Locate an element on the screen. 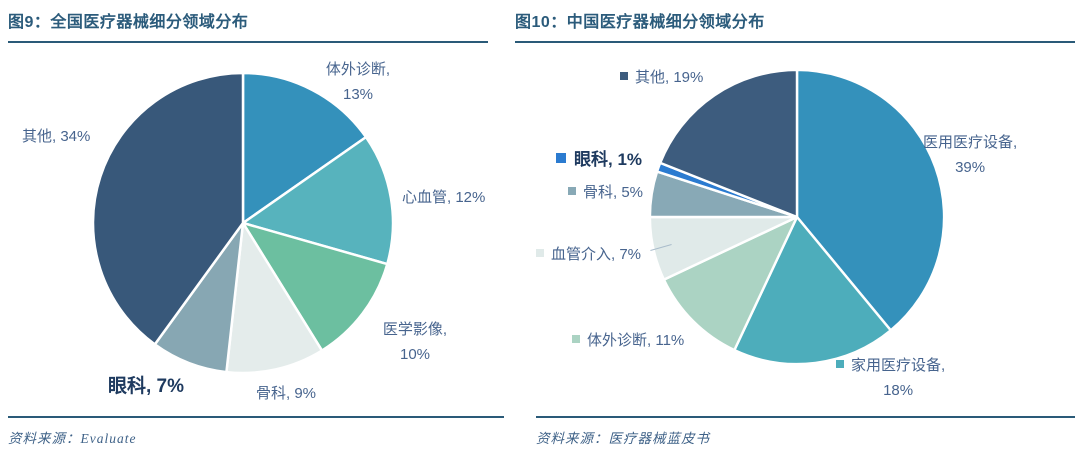 The width and height of the screenshot is (1080, 455). legend-marker-tiwaizhenduan is located at coordinates (576, 339).